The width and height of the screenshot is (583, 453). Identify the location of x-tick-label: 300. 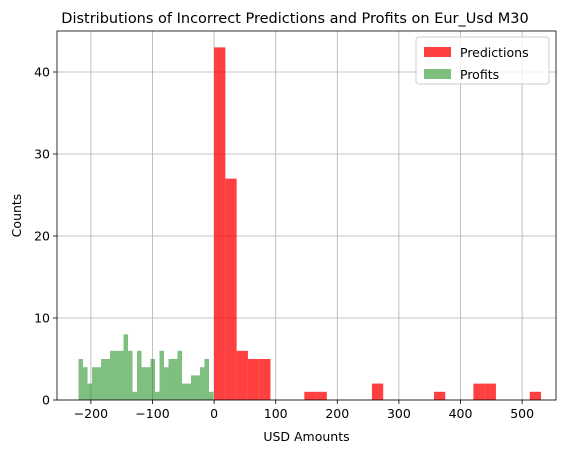
(399, 413).